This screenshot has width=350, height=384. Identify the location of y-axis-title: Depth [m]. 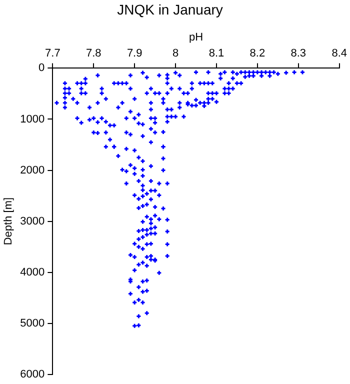
(8, 221).